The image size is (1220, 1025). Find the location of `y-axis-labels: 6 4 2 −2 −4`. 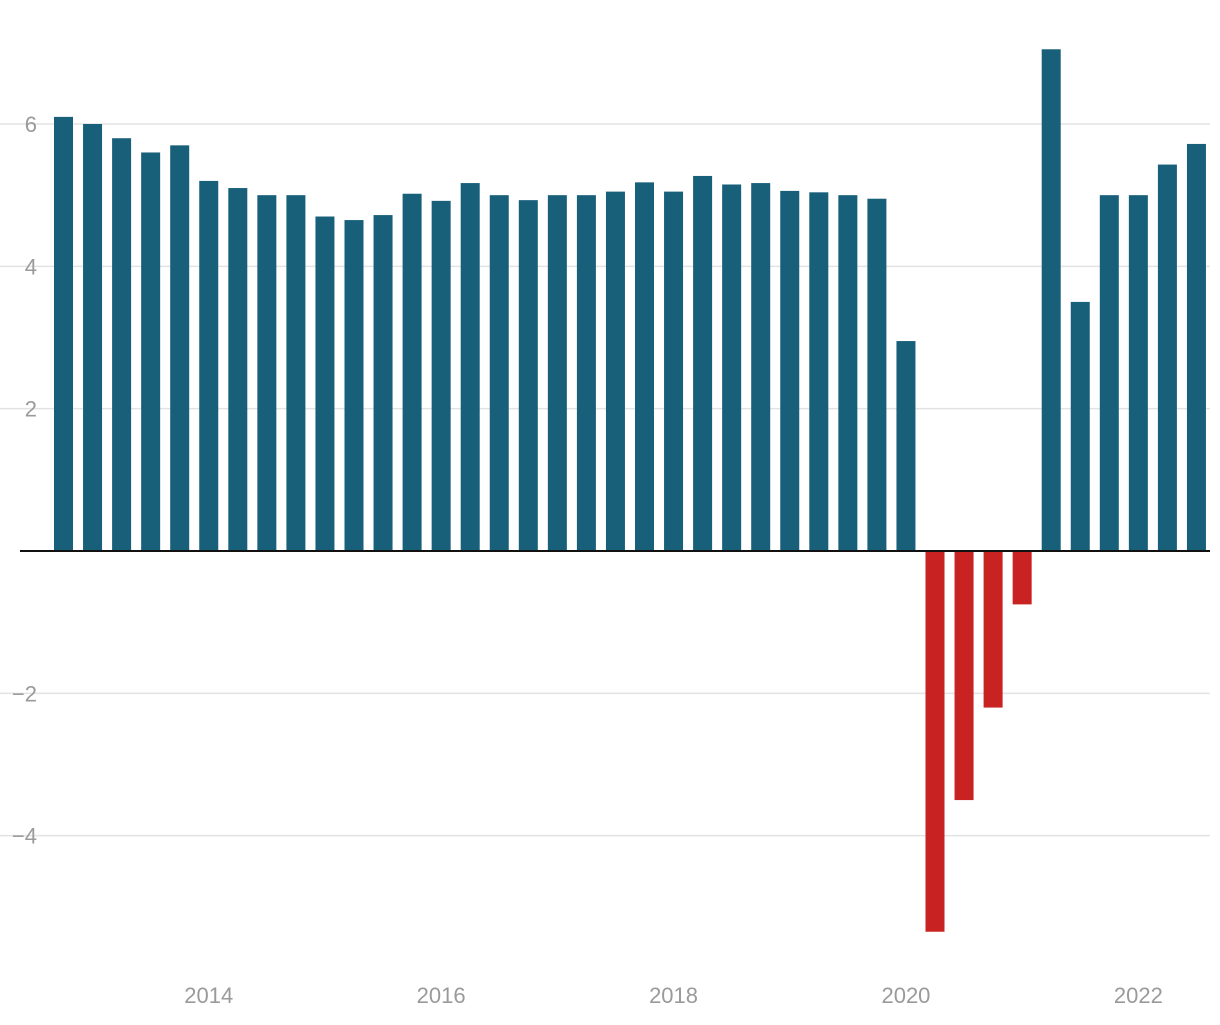

y-axis-labels: 6 4 2 −2 −4 is located at coordinates (24, 480).